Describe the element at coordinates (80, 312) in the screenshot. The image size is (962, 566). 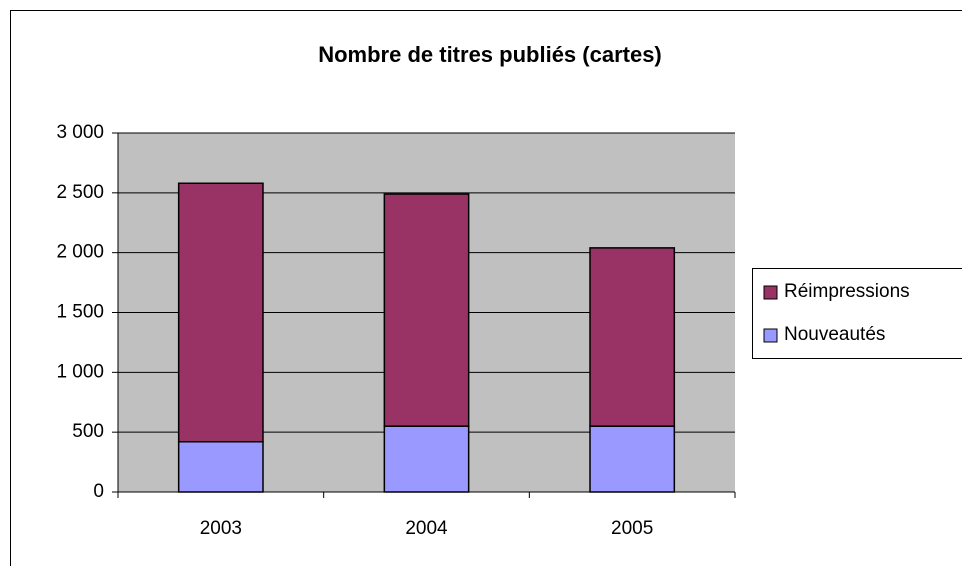
I see `y-tick-label: 1 500` at that location.